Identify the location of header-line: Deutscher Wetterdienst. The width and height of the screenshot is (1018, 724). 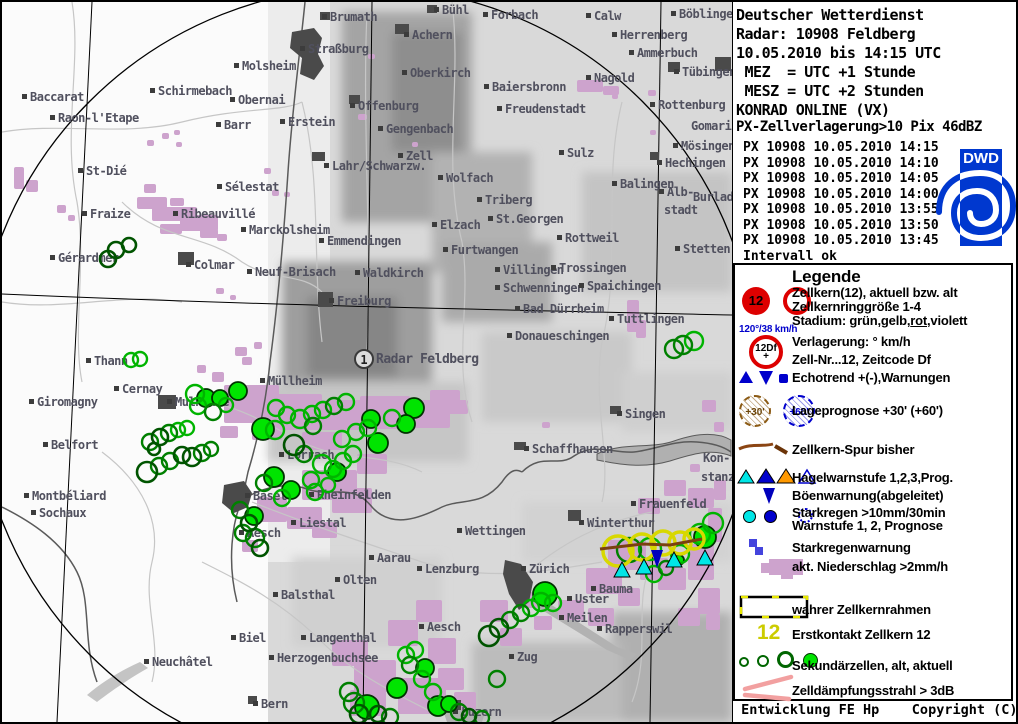
(830, 15).